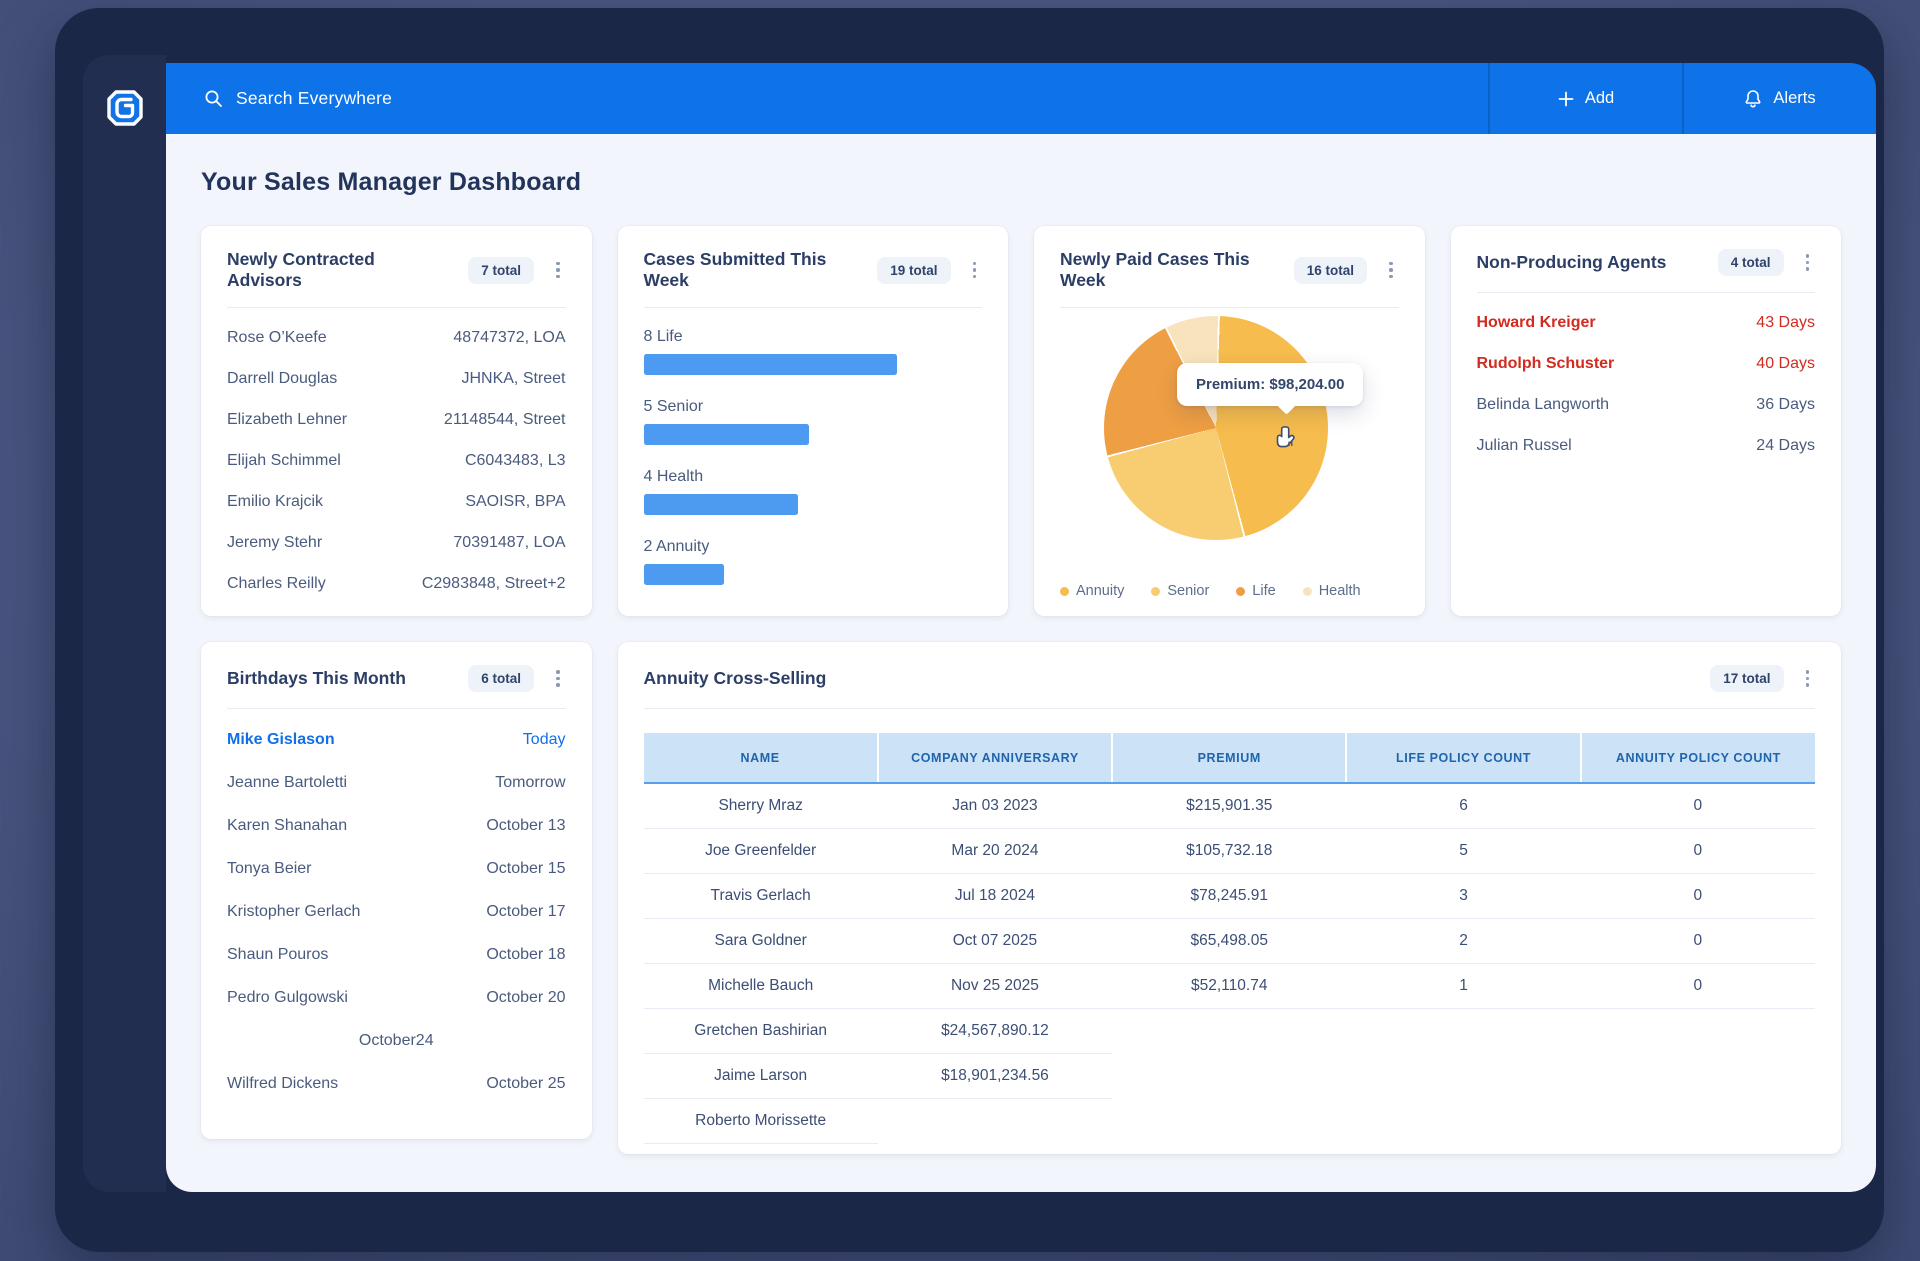 The height and width of the screenshot is (1261, 1920). What do you see at coordinates (676, 546) in the screenshot?
I see `bar-label: 2 Annuity` at bounding box center [676, 546].